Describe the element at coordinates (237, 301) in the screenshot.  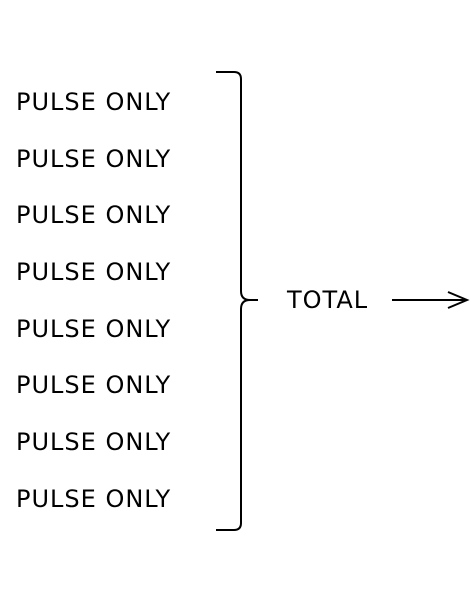
I see `right-curly-brace` at that location.